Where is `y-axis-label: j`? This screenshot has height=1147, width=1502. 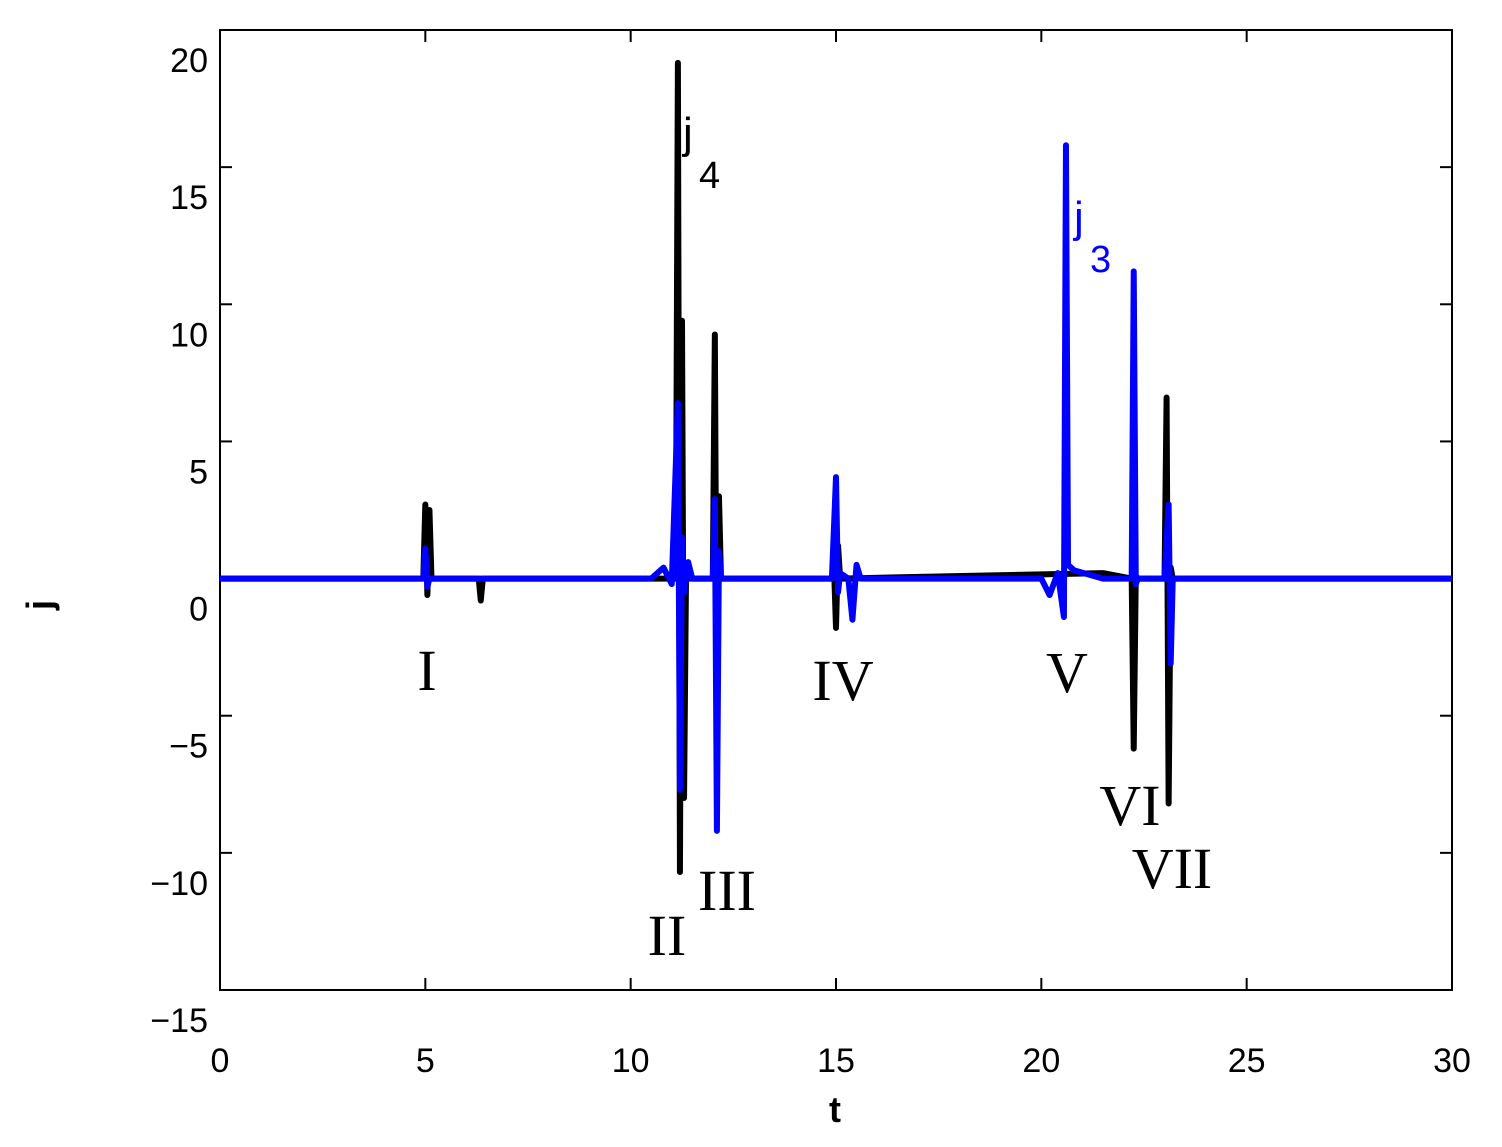 y-axis-label: j is located at coordinates (39, 605).